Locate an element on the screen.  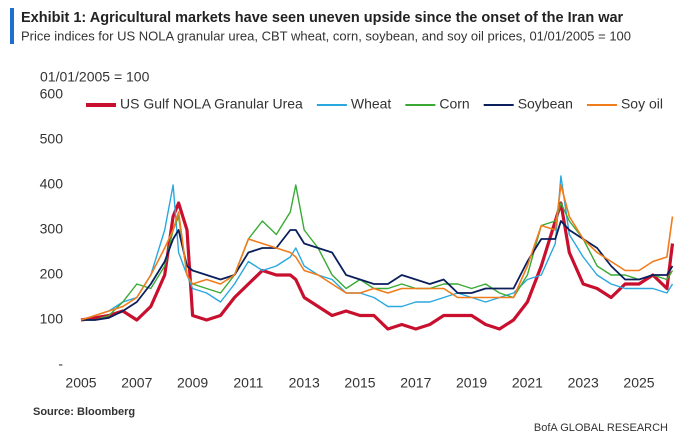
legend-label: Corn is located at coordinates (454, 104).